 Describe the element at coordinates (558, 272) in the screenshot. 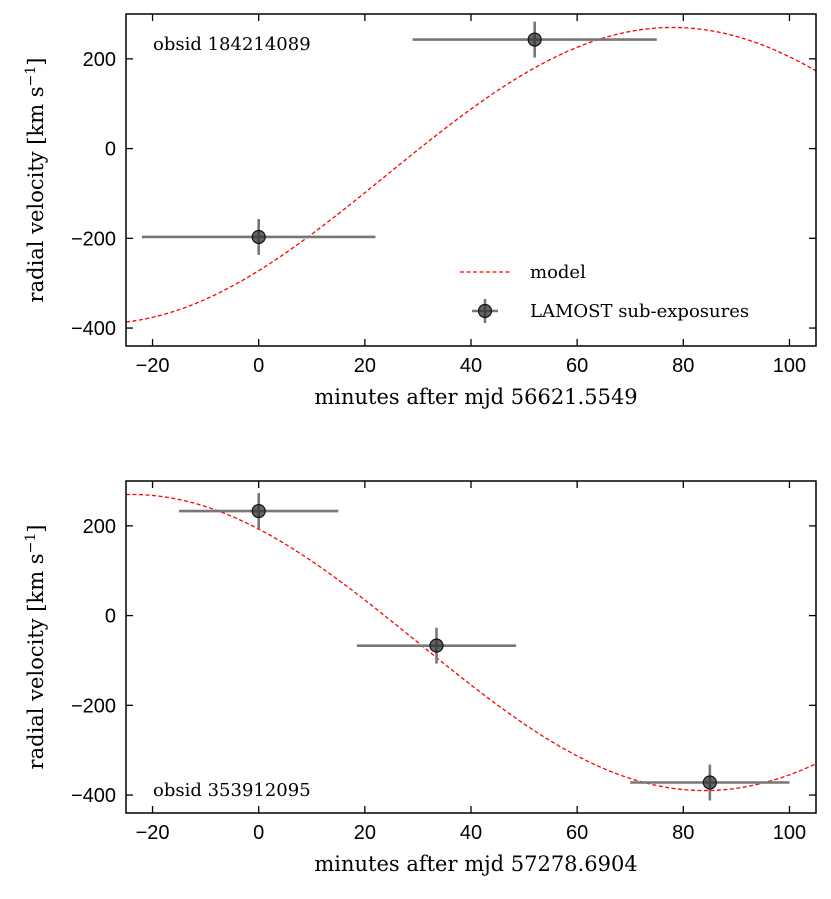

I see `legend-model-label: model` at that location.